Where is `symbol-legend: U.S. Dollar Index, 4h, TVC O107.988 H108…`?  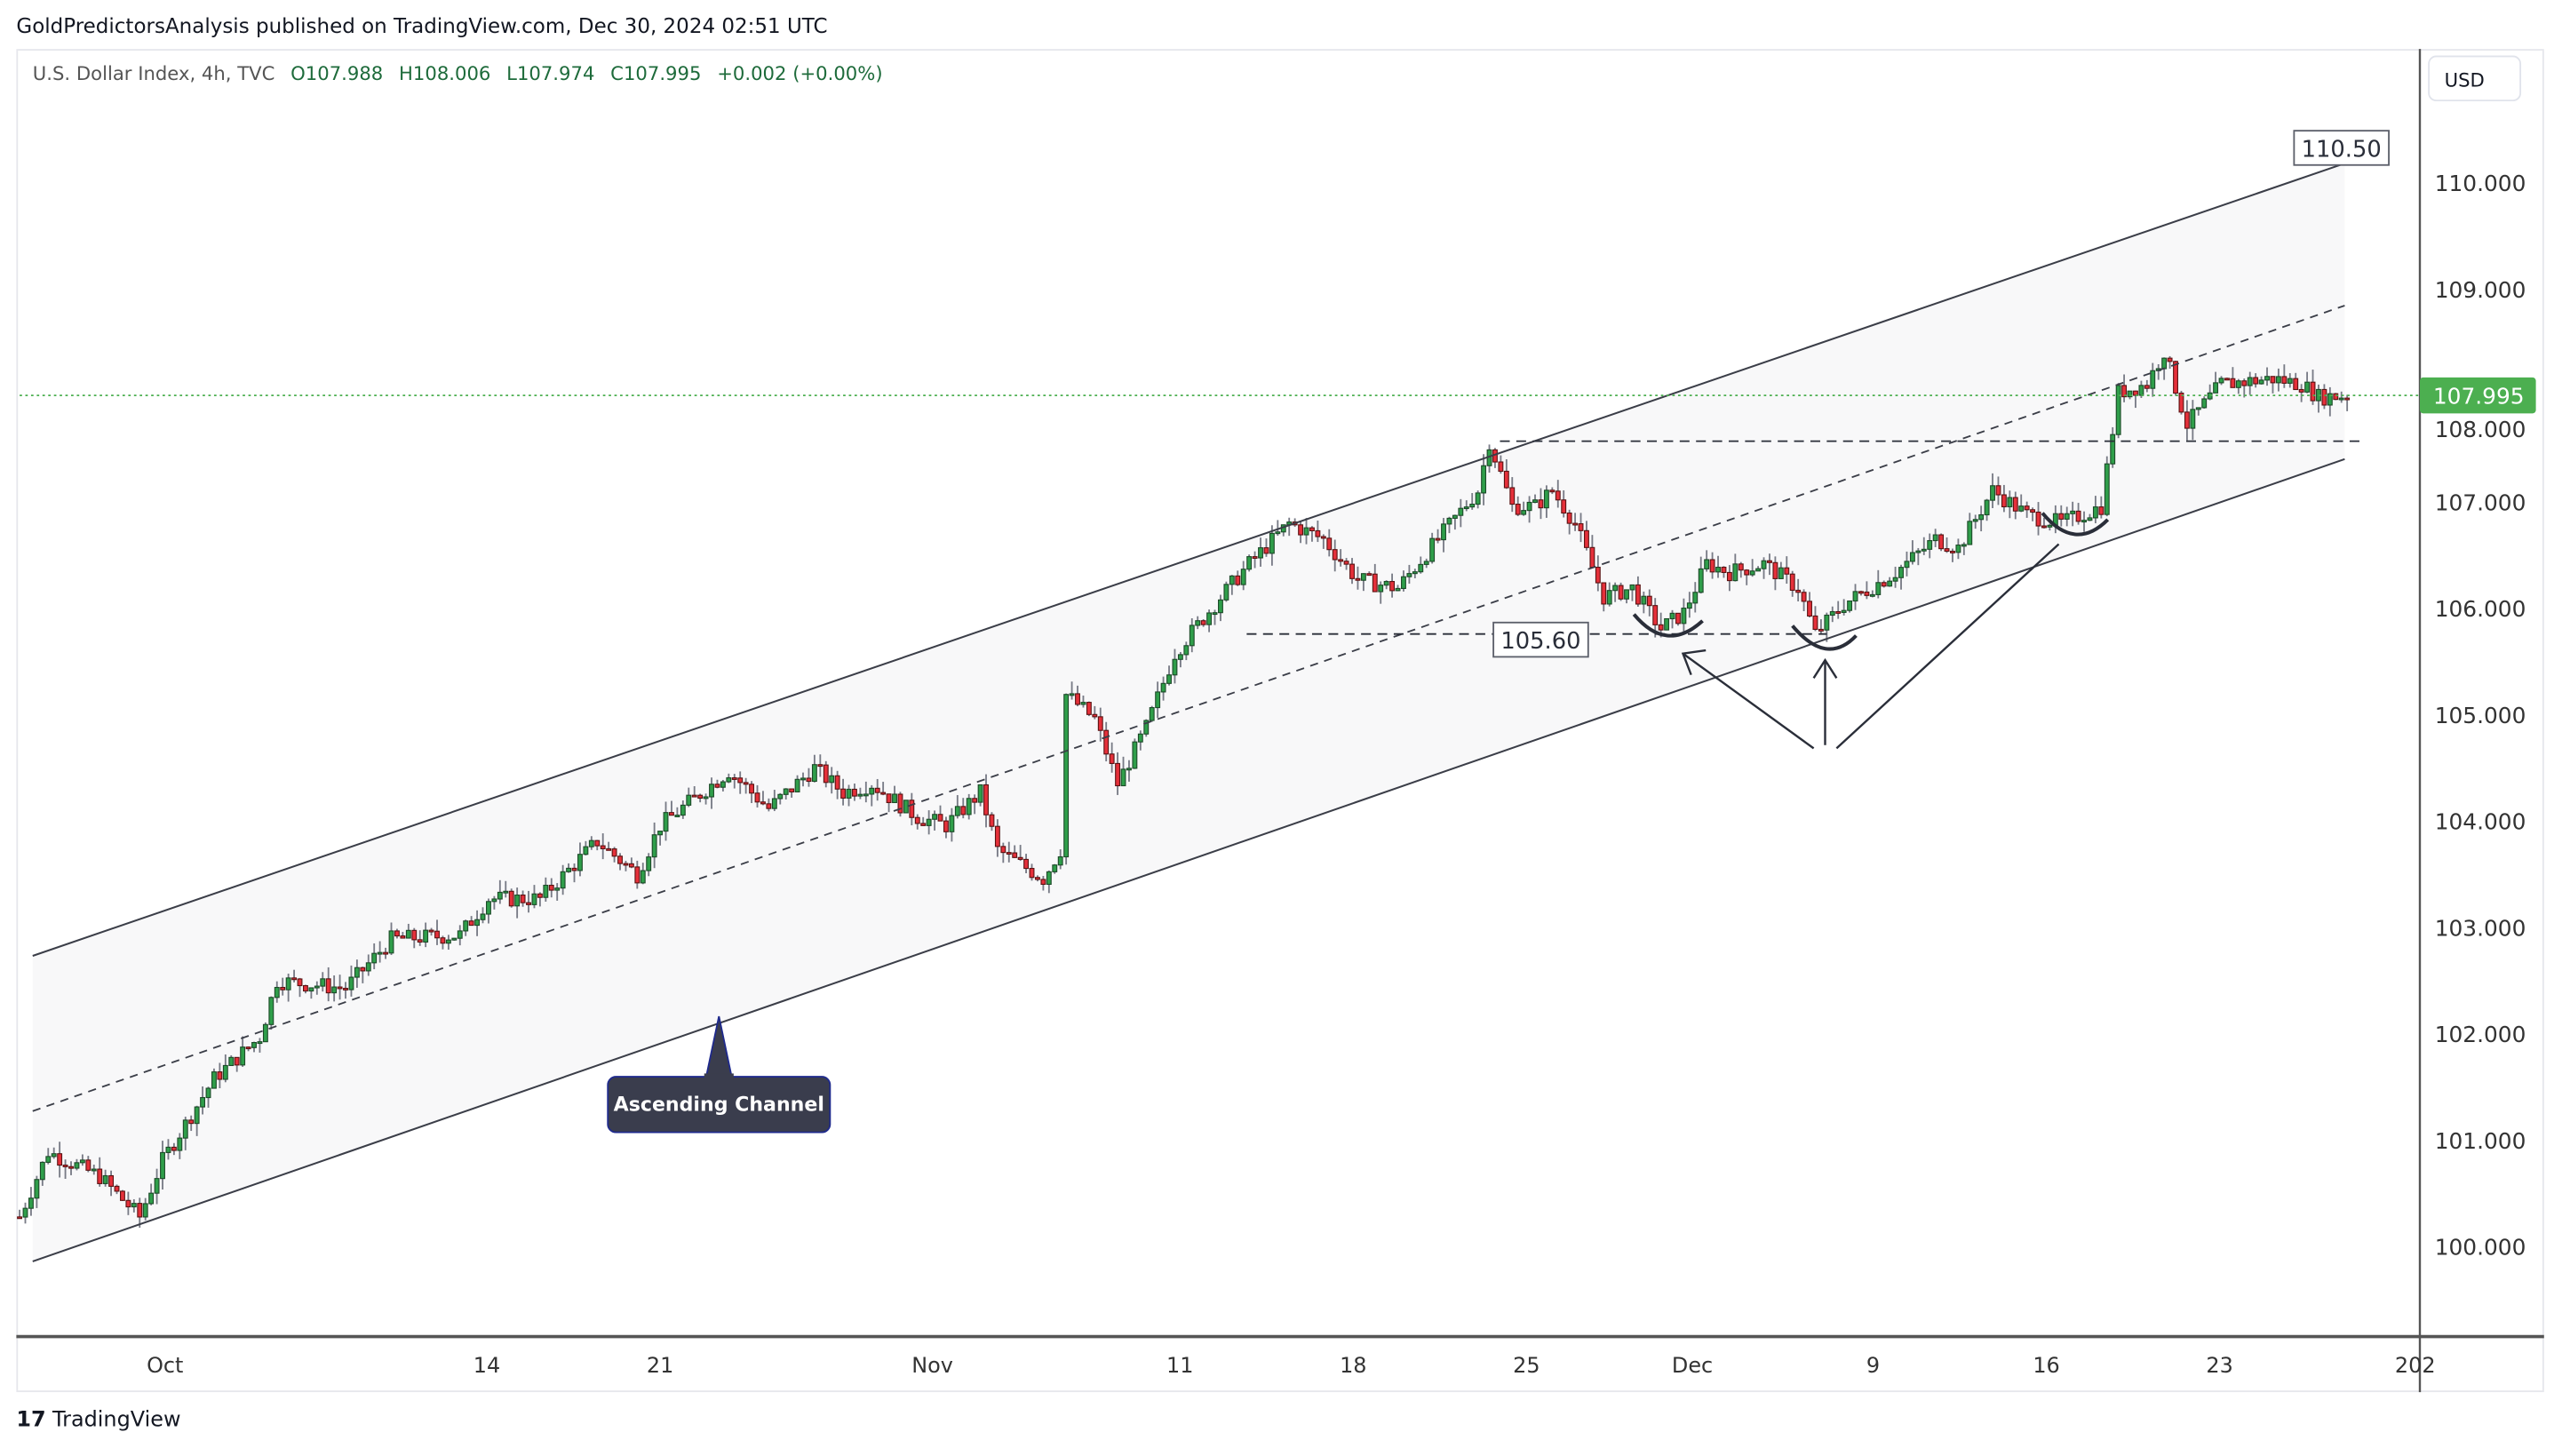
symbol-legend: U.S. Dollar Index, 4h, TVC O107.988 H108… is located at coordinates (458, 73).